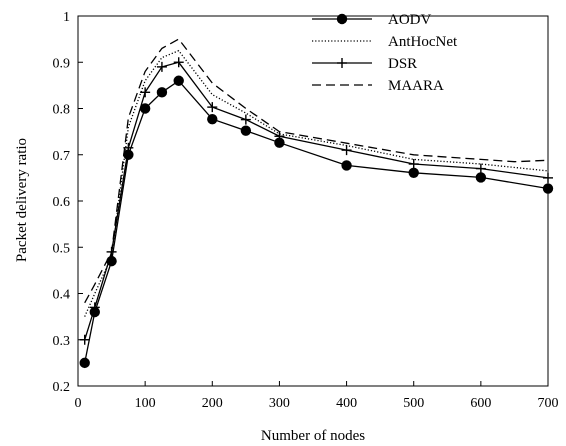 The width and height of the screenshot is (566, 446). Describe the element at coordinates (423, 42) in the screenshot. I see `legend-label: AntHocNet` at that location.